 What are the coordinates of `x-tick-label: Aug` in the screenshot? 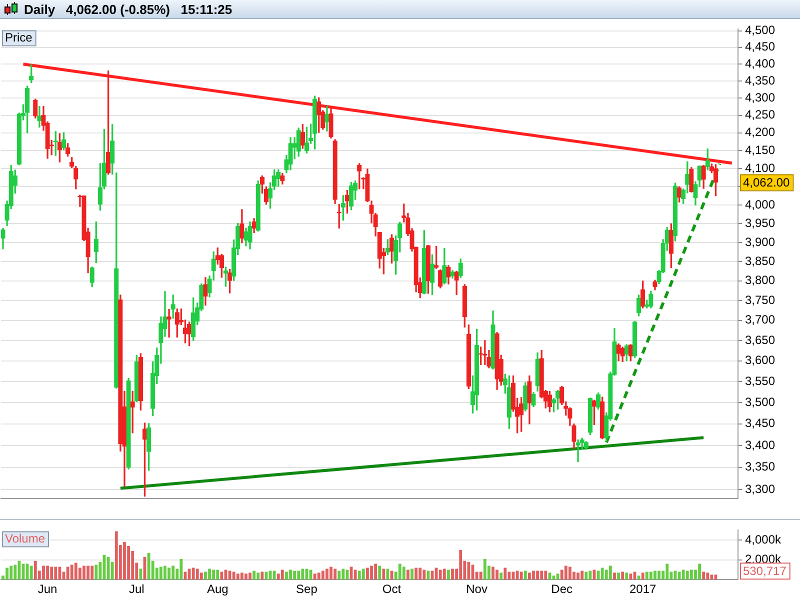 It's located at (217, 589).